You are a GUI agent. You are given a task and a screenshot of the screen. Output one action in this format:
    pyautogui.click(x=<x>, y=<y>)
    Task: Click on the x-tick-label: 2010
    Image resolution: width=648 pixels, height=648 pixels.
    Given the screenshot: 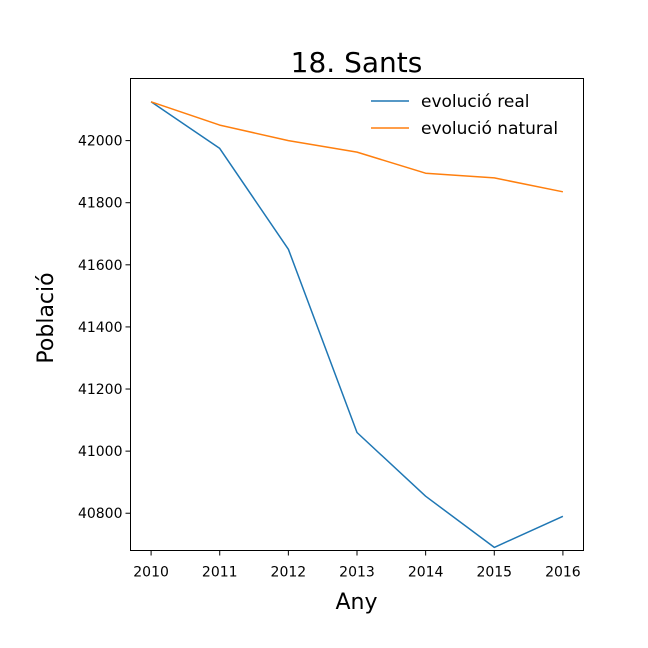 What is the action you would take?
    pyautogui.click(x=151, y=573)
    